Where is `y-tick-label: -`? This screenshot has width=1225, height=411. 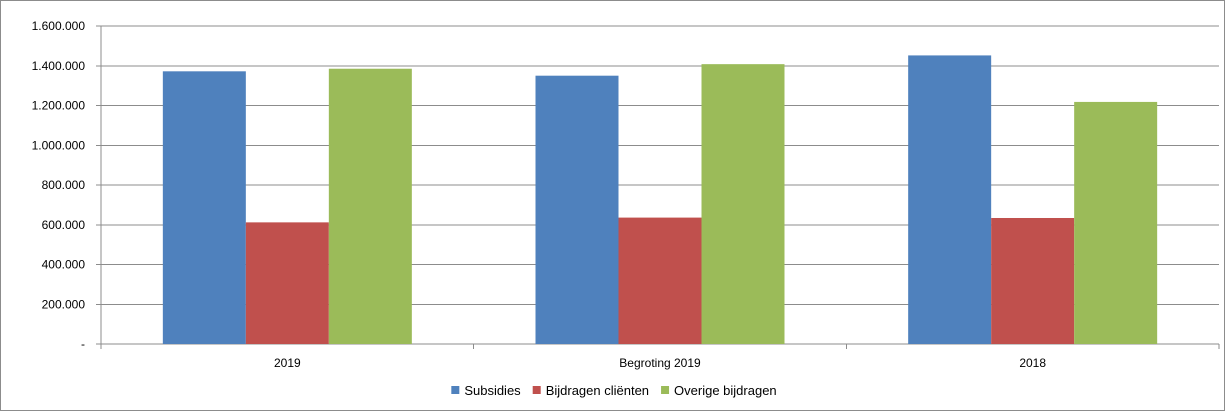 y-tick-label: - is located at coordinates (83, 344).